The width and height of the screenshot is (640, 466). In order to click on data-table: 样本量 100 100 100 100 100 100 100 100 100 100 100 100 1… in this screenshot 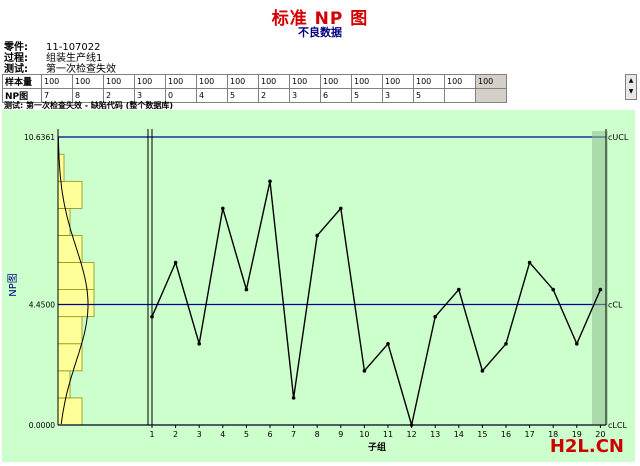, I will do `click(254, 88)`.